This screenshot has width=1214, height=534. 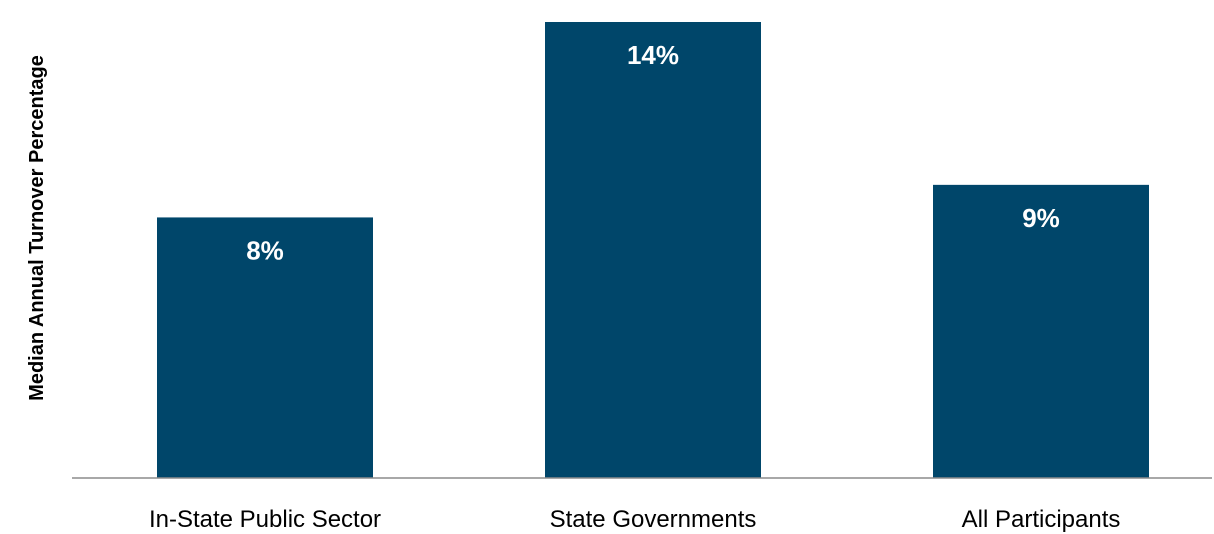 What do you see at coordinates (653, 55) in the screenshot?
I see `data-label: 14%` at bounding box center [653, 55].